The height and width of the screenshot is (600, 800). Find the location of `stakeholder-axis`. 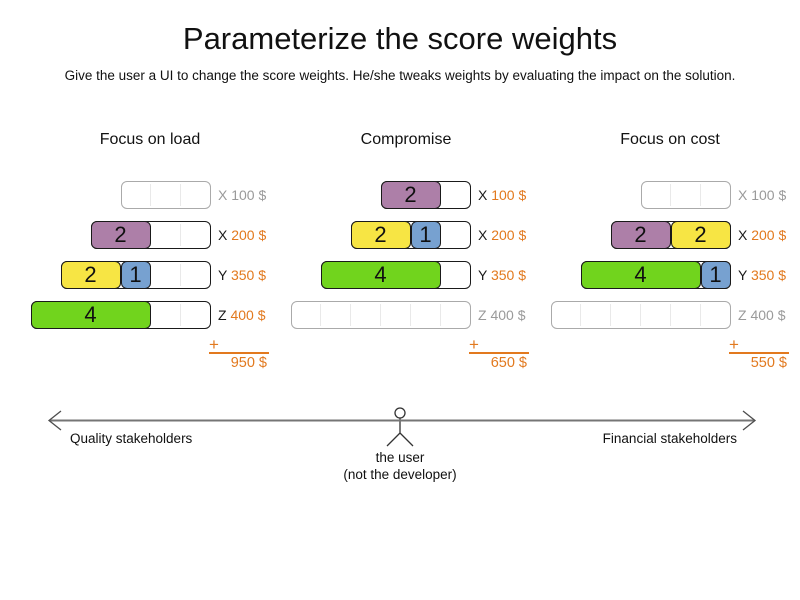

stakeholder-axis is located at coordinates (402, 427).